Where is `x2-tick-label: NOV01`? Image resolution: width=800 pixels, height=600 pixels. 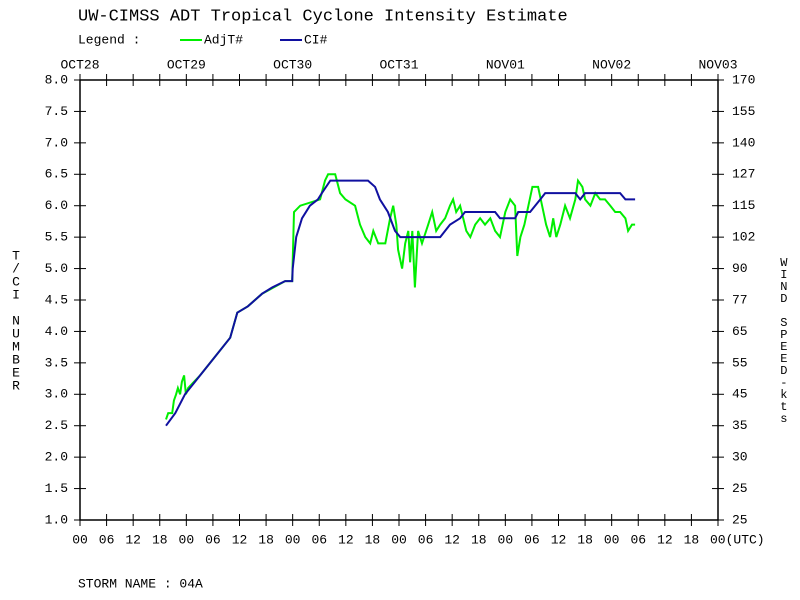 x2-tick-label: NOV01 is located at coordinates (505, 64).